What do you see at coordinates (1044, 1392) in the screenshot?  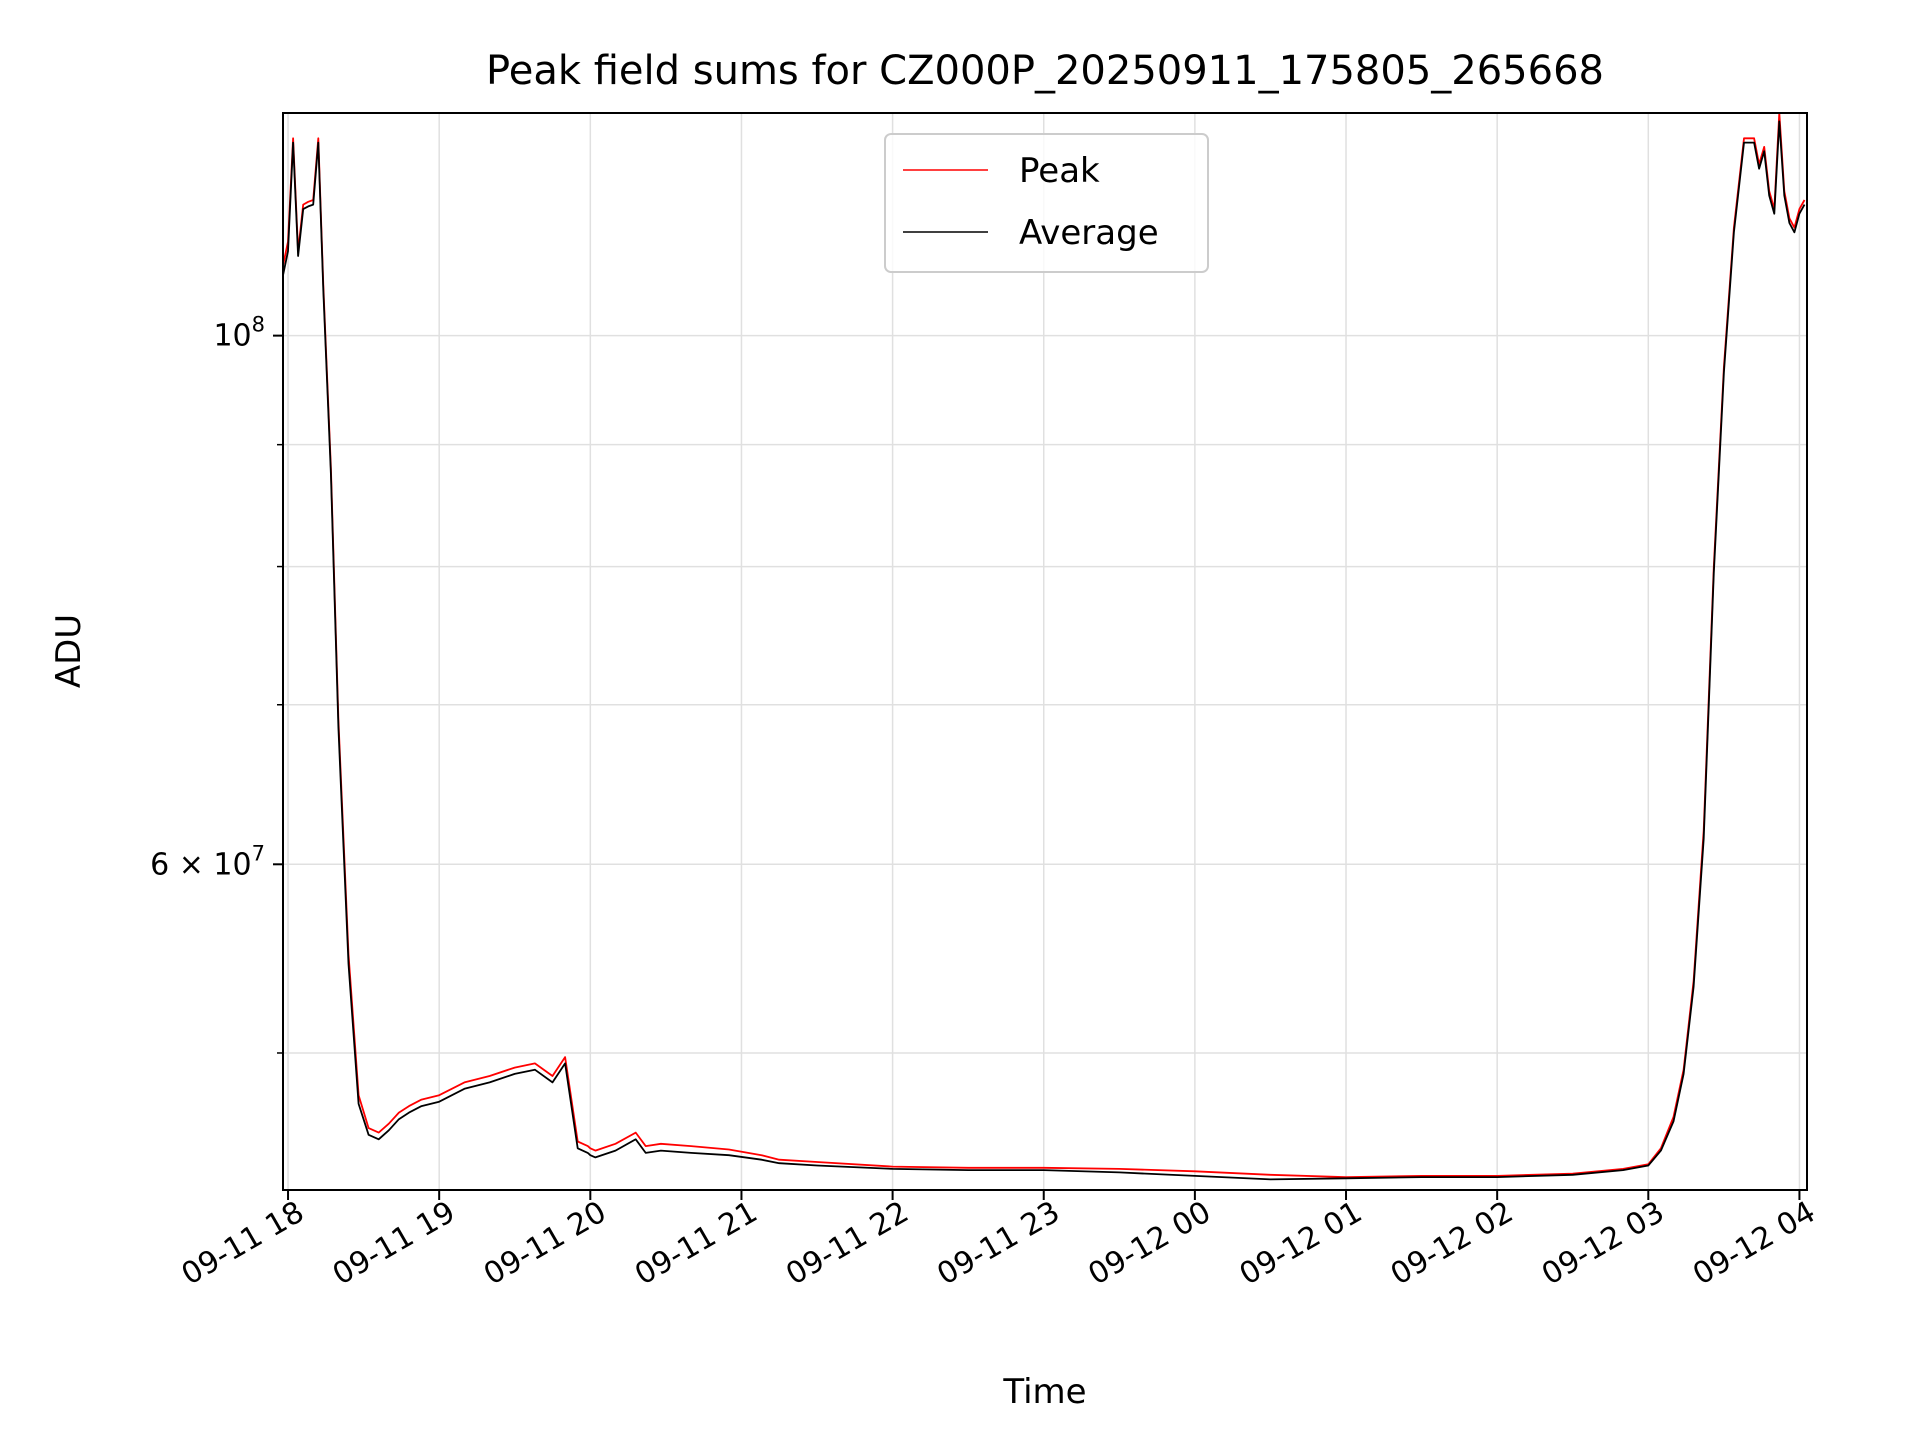 I see `x-axis-label: Time` at bounding box center [1044, 1392].